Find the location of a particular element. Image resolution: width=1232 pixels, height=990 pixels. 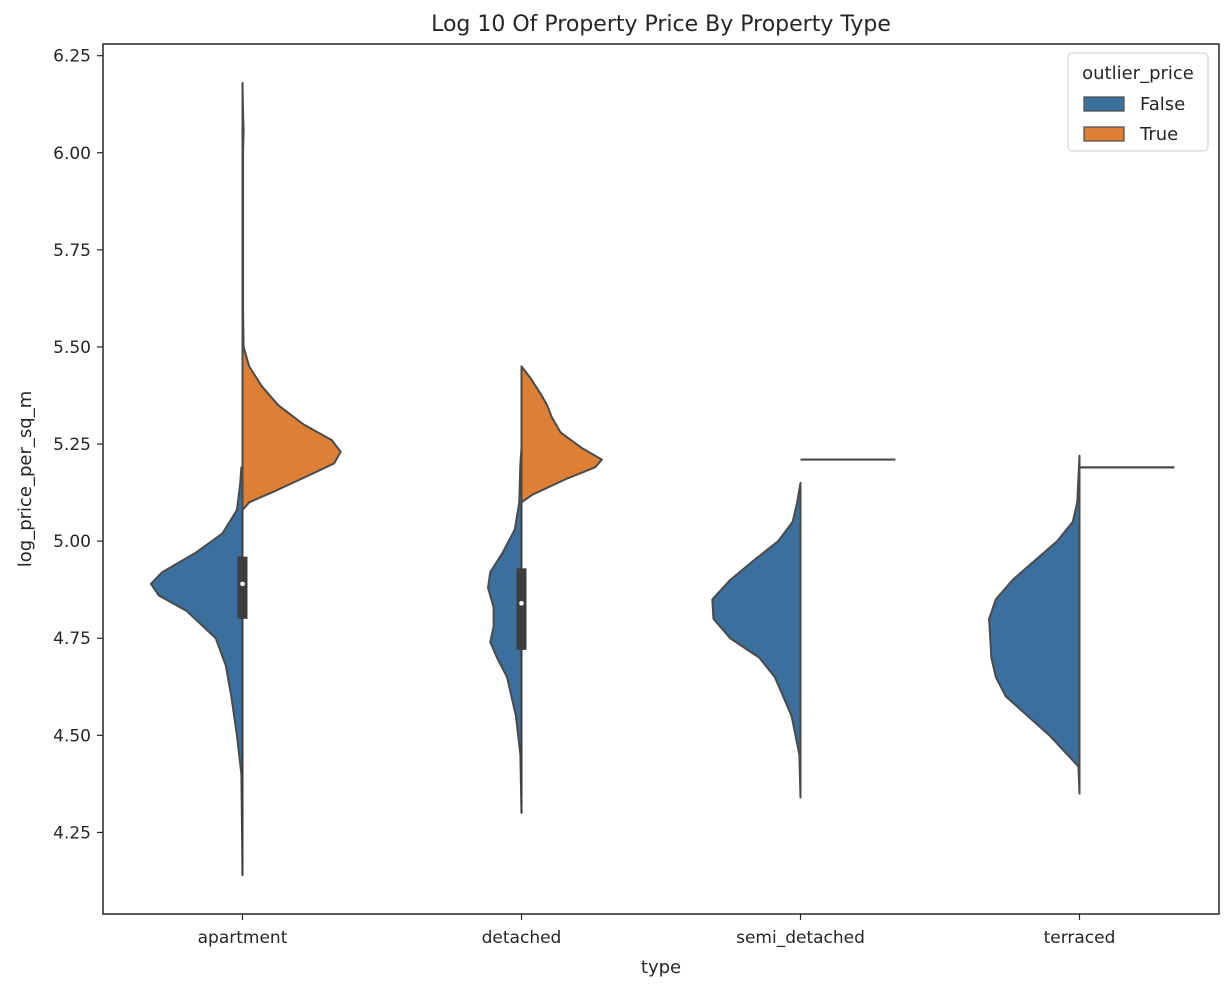

x-axis: apartment detached semi_detached terraced is located at coordinates (657, 931).